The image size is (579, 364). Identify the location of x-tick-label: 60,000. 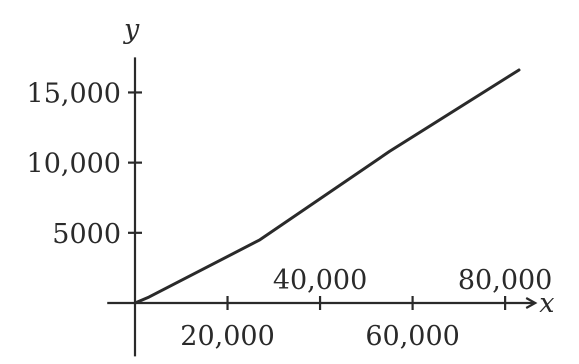
(412, 336).